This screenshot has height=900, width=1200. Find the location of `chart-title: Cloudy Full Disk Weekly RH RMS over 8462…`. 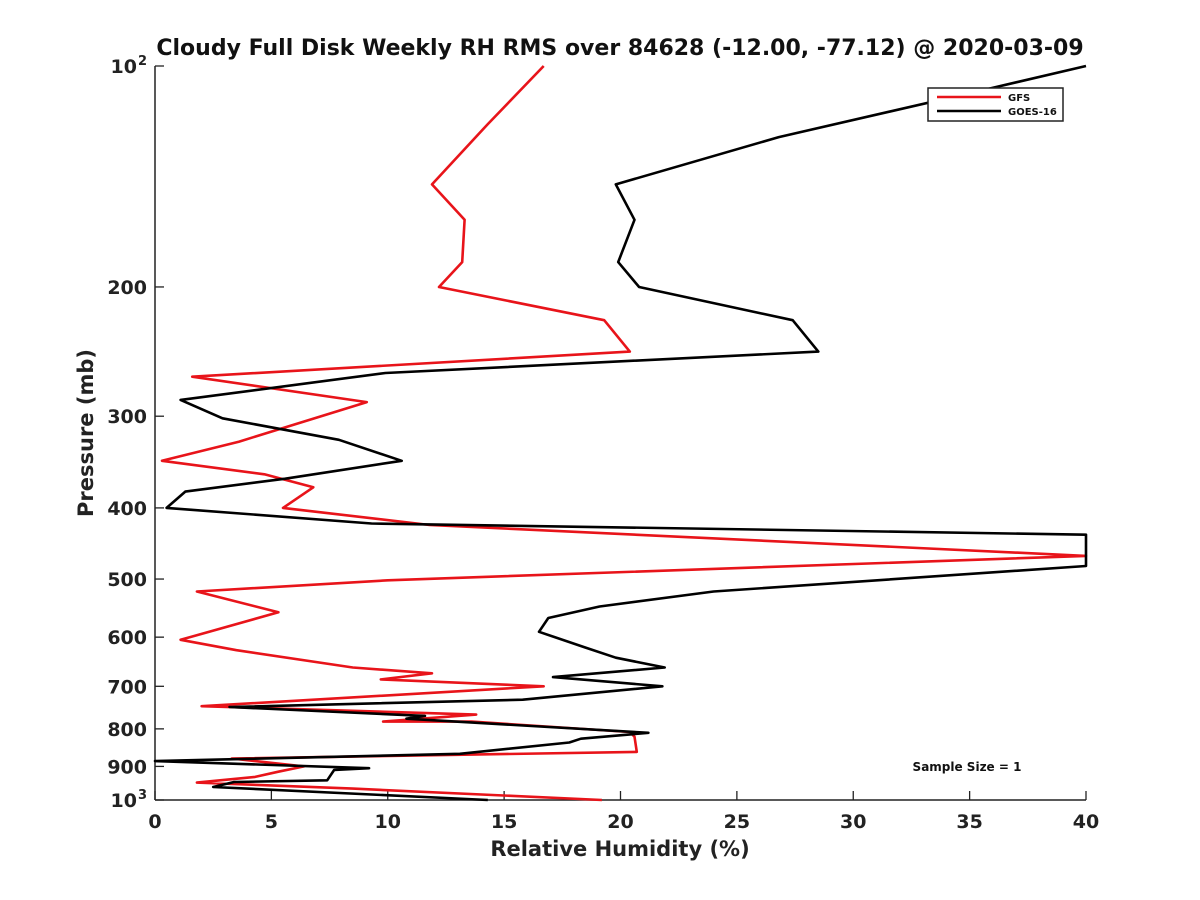

chart-title: Cloudy Full Disk Weekly RH RMS over 8462… is located at coordinates (619, 48).